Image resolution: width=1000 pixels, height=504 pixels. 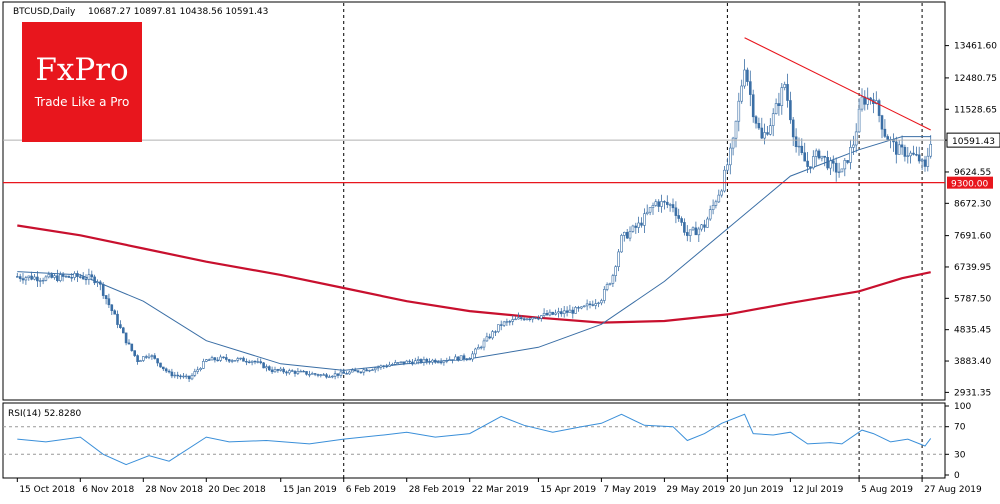 What do you see at coordinates (972, 204) in the screenshot?
I see `y-tick-label: 8672.30` at bounding box center [972, 204].